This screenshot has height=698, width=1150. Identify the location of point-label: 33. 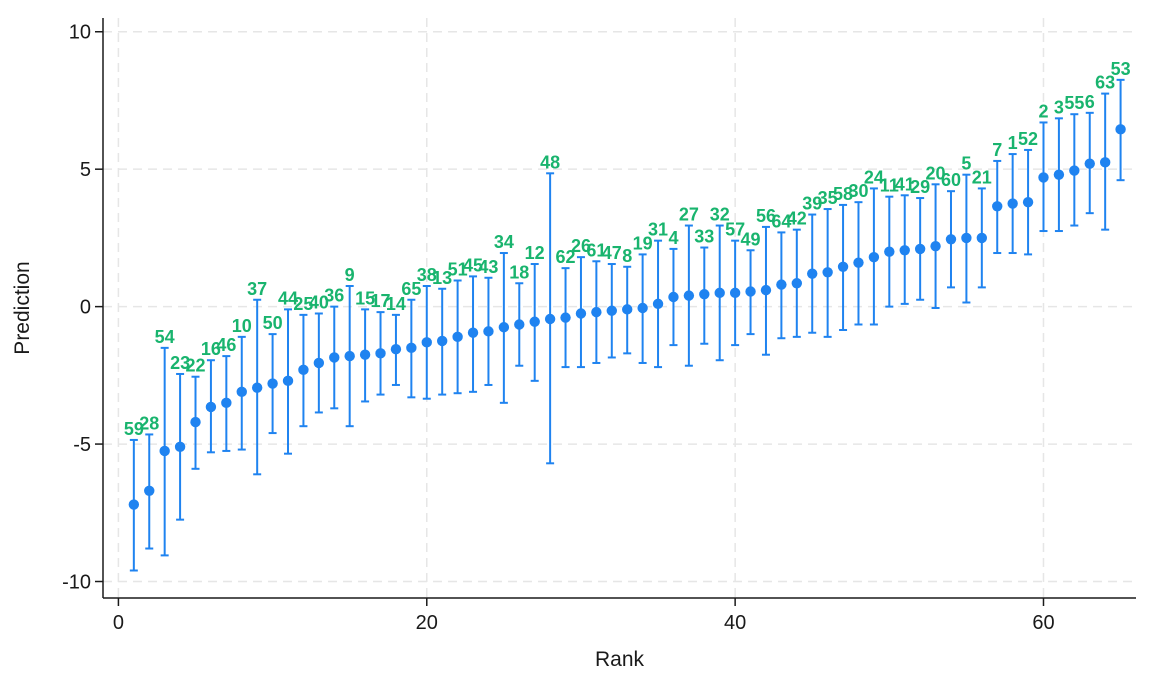
(704, 237).